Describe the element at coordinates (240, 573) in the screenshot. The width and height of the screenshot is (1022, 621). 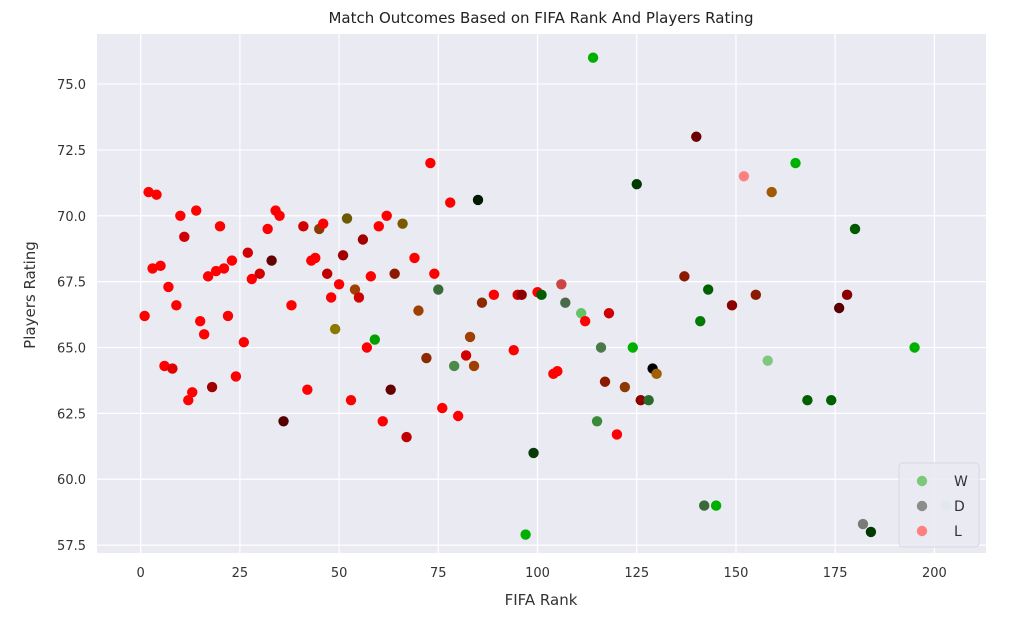
I see `x-tick-label: 25` at that location.